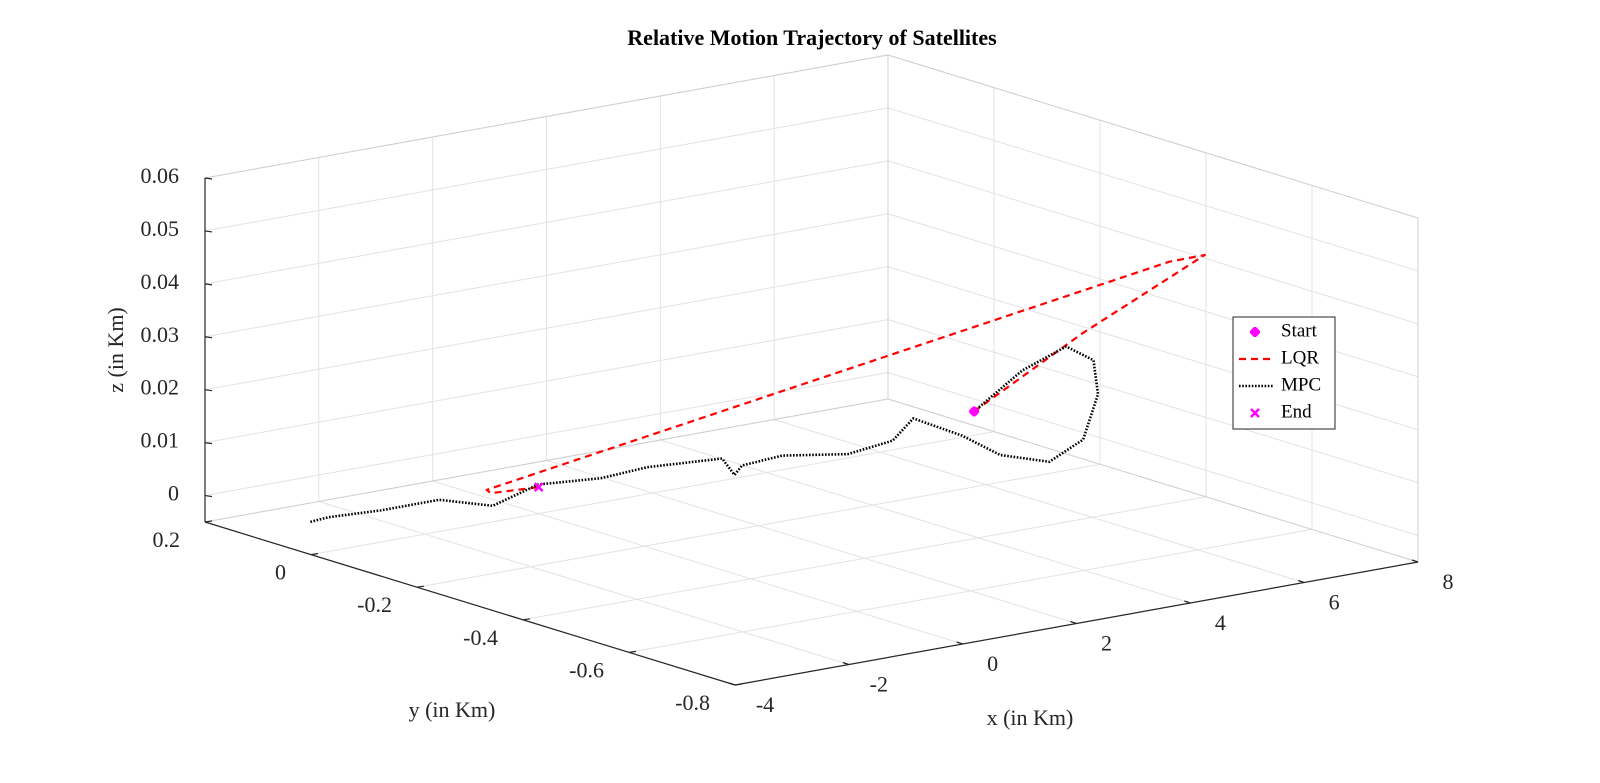 The width and height of the screenshot is (1600, 783). I want to click on y-tick-label: -0.6, so click(586, 669).